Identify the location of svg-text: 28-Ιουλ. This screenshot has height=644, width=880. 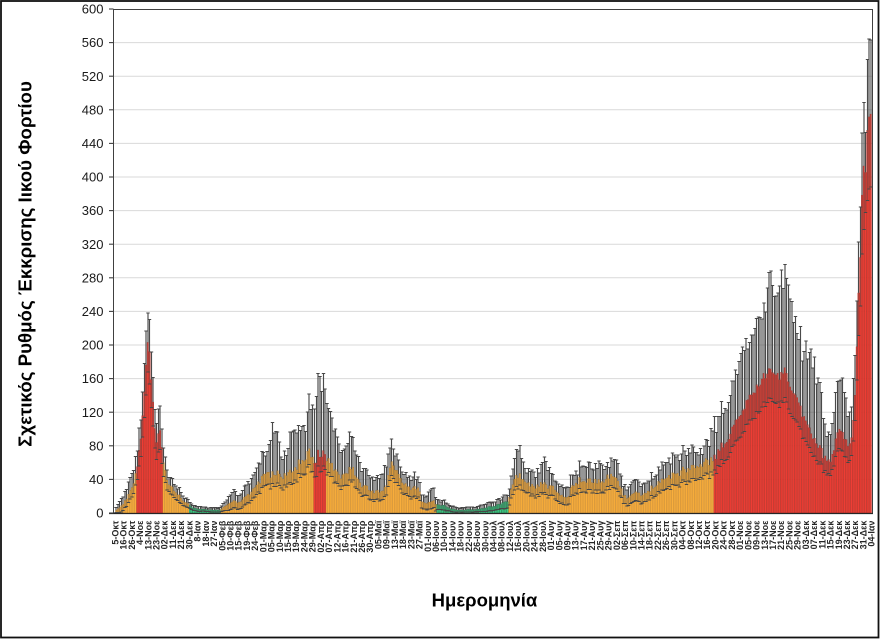
(543, 536).